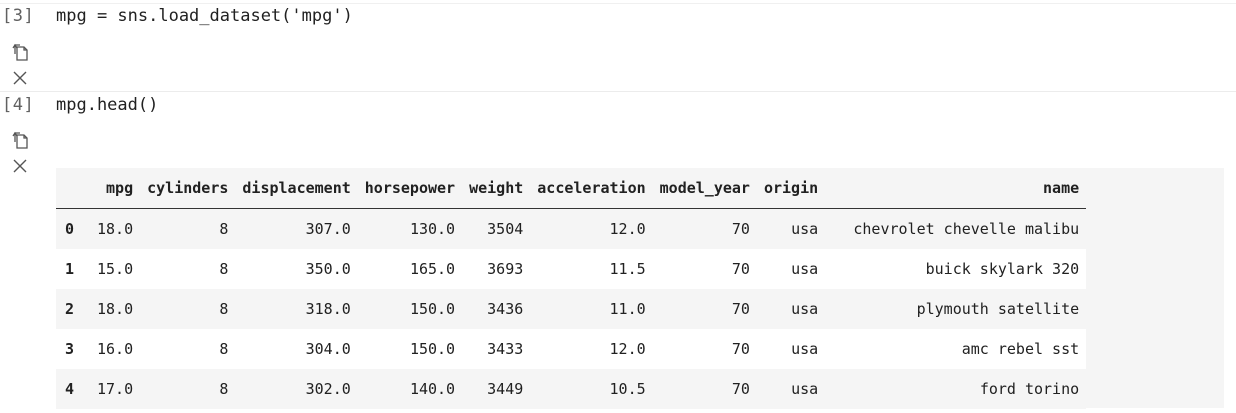 The height and width of the screenshot is (413, 1236). What do you see at coordinates (956, 188) in the screenshot?
I see `header-name: name` at bounding box center [956, 188].